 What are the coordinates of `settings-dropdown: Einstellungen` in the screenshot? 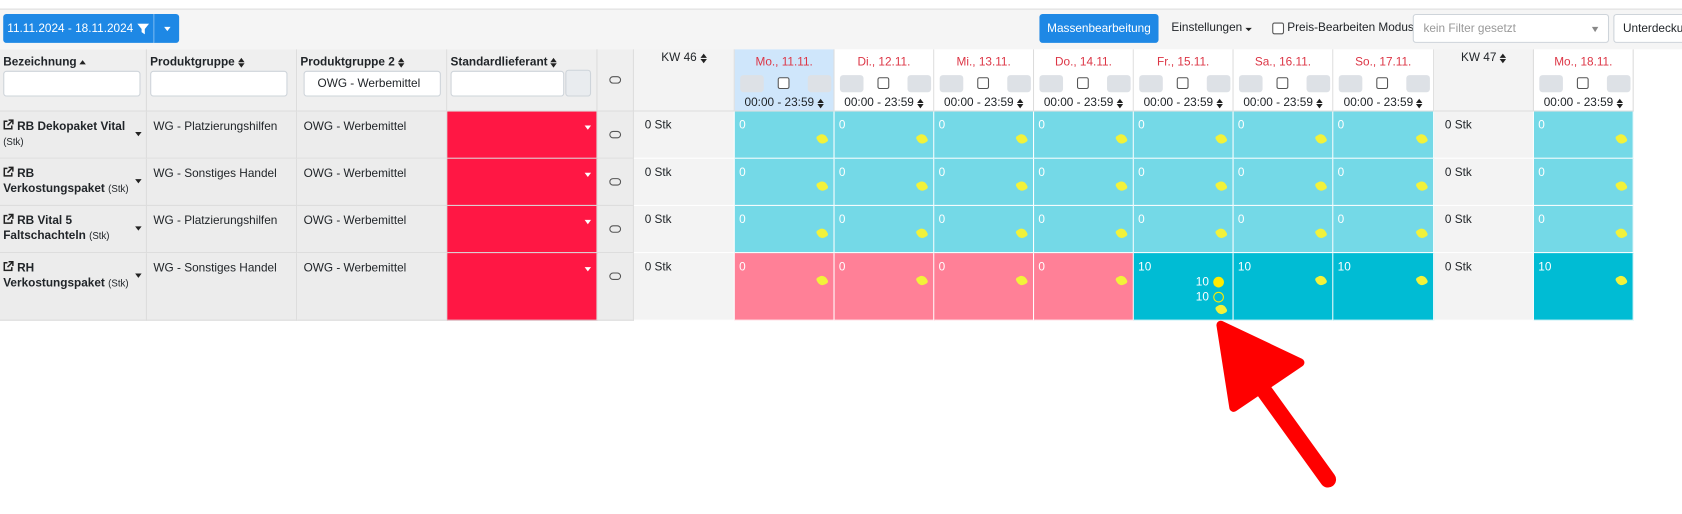 It's located at (1211, 27).